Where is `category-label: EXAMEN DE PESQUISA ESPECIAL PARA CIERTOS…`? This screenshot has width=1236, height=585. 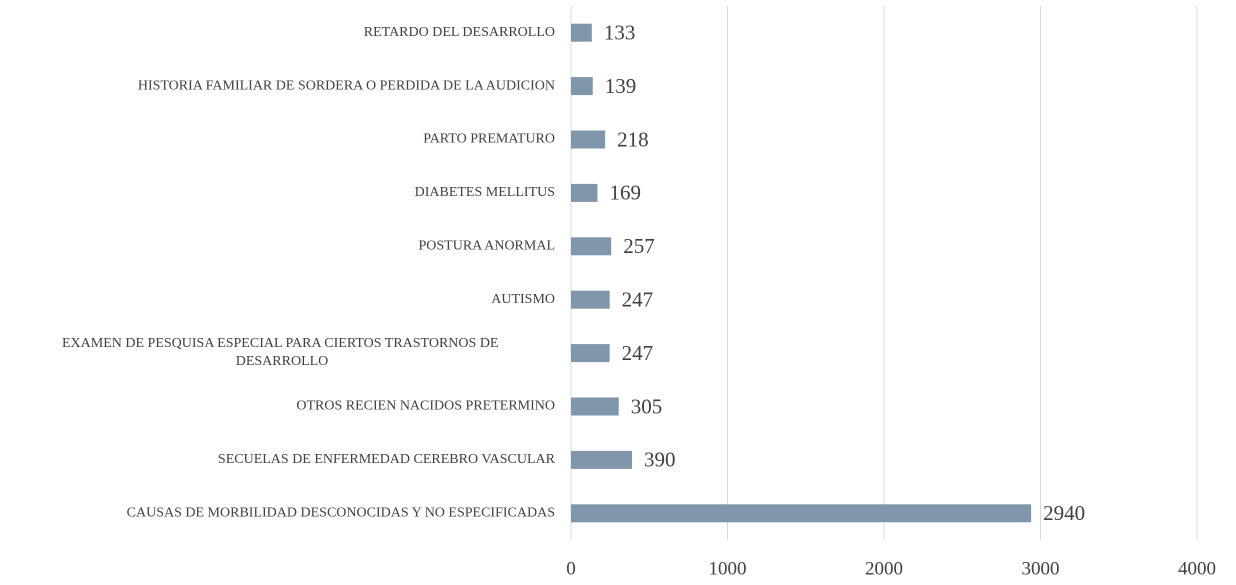 category-label: EXAMEN DE PESQUISA ESPECIAL PARA CIERTOS… is located at coordinates (282, 352).